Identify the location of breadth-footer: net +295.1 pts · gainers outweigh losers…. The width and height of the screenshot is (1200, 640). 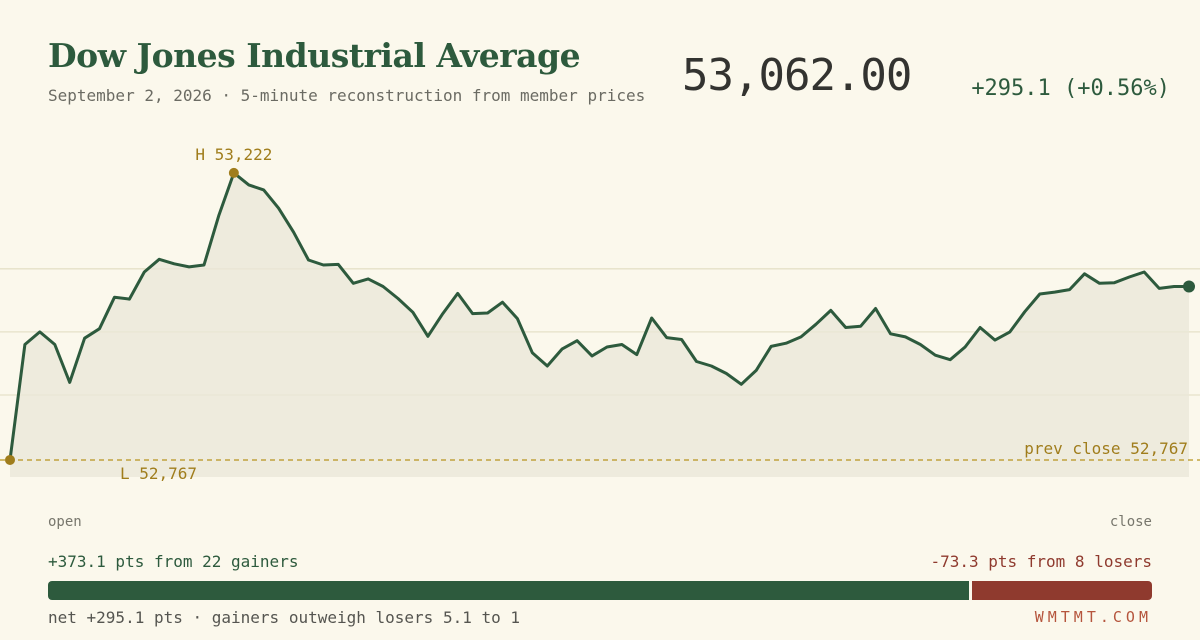
(284, 617).